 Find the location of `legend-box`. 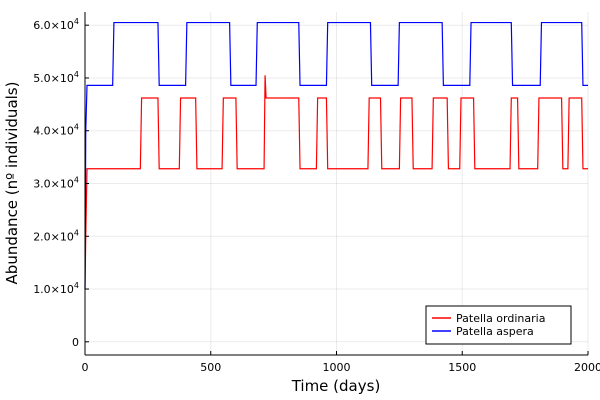

legend-box is located at coordinates (498, 325).